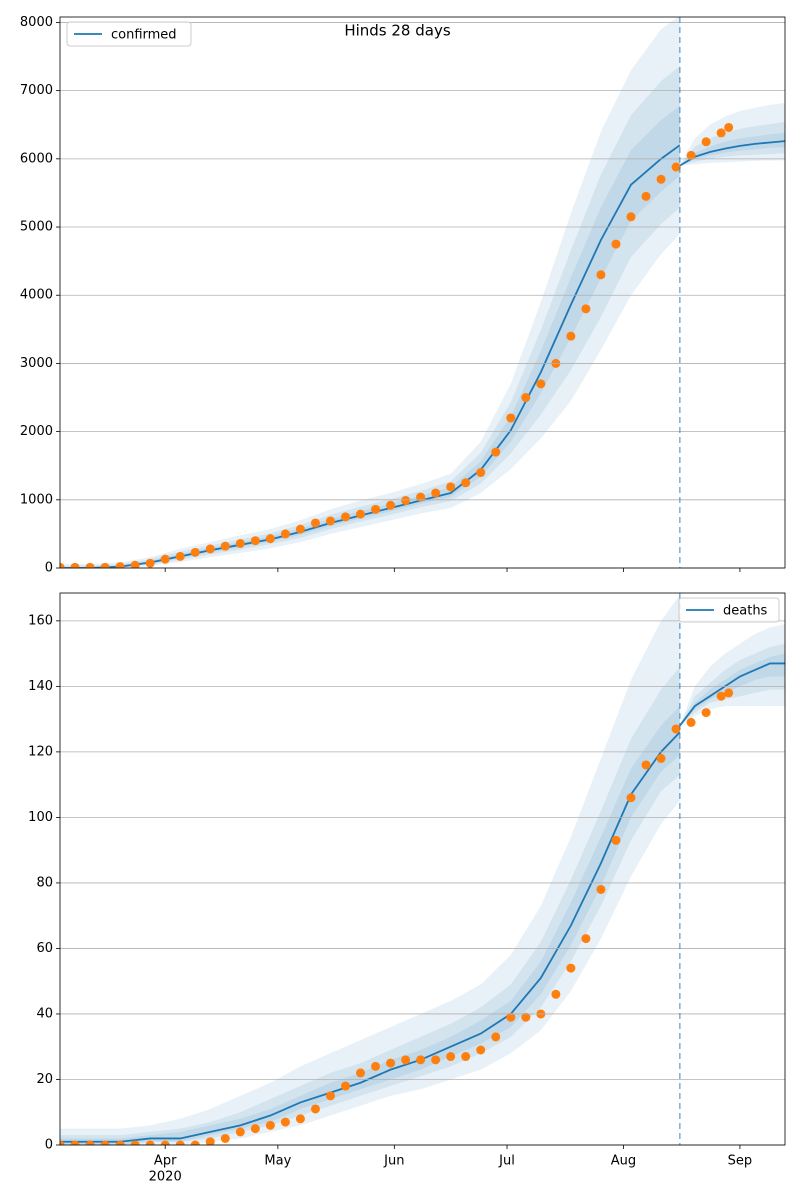 This screenshot has height=1200, width=800. What do you see at coordinates (49, 568) in the screenshot?
I see `y-tick-label: 0` at bounding box center [49, 568].